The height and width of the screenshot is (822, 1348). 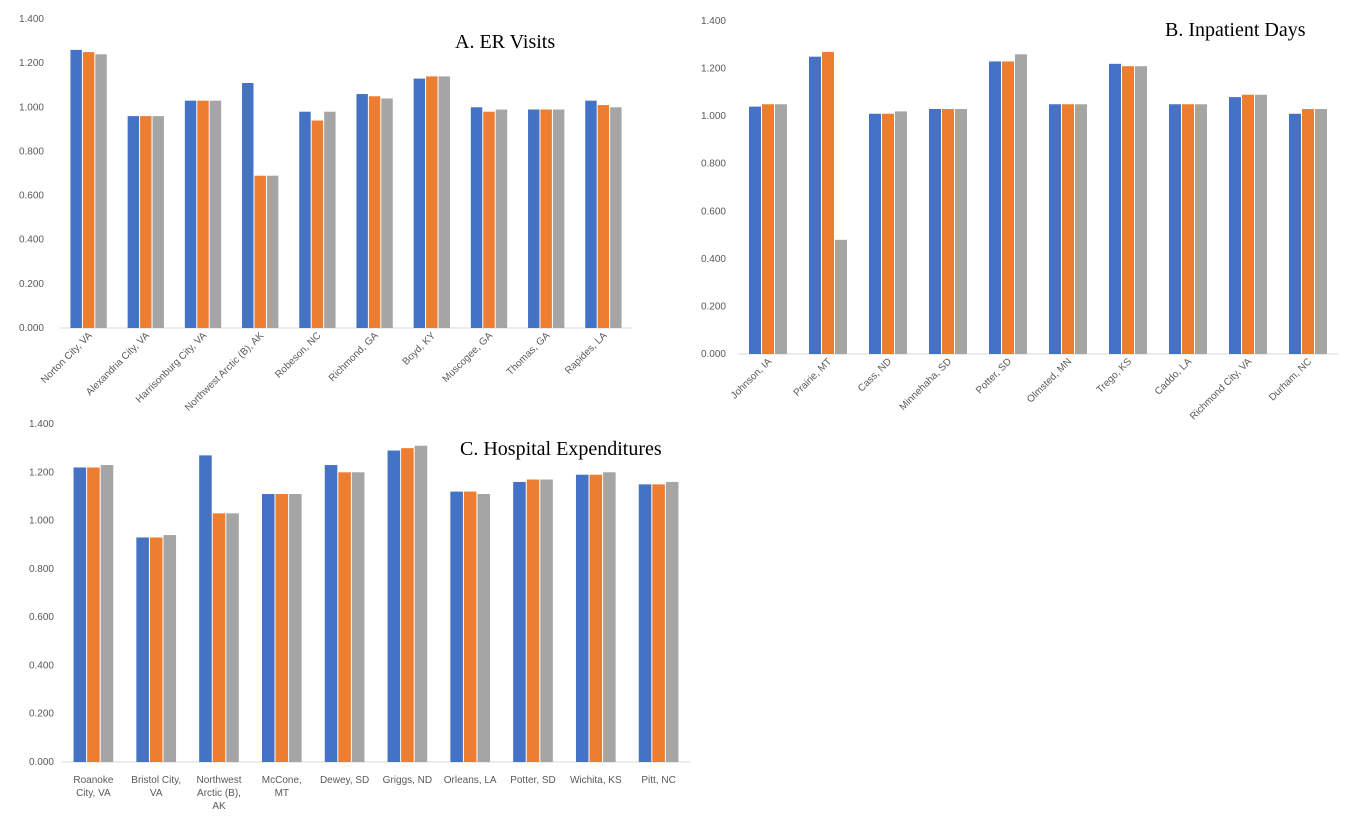 I want to click on x-category-label: Richmond, GA, so click(x=354, y=357).